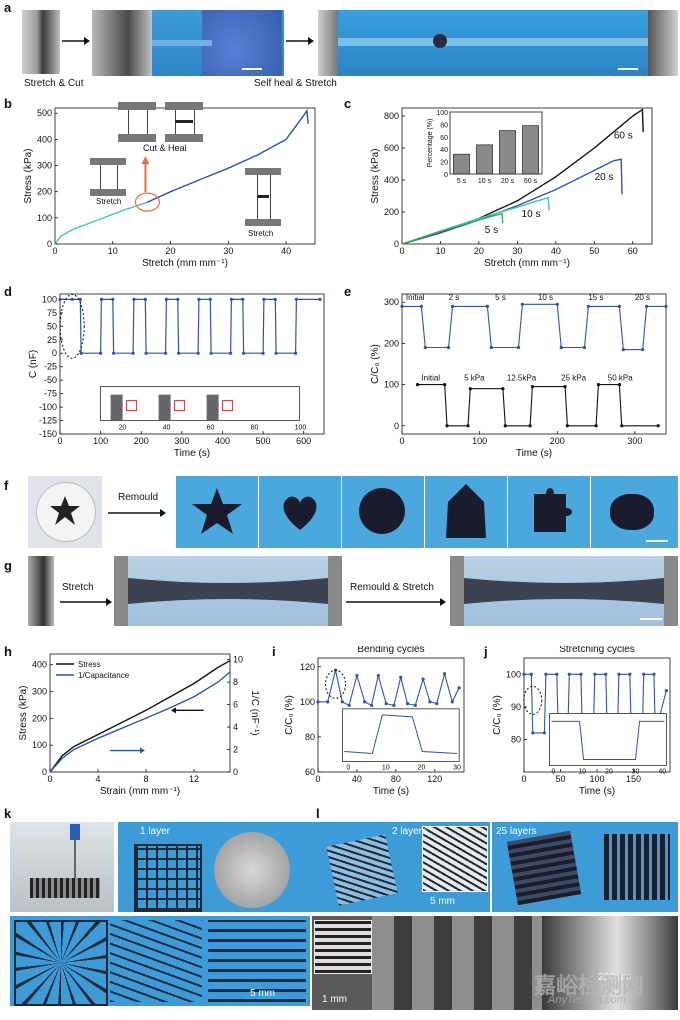  I want to click on inset-x-tick: 40, so click(167, 428).